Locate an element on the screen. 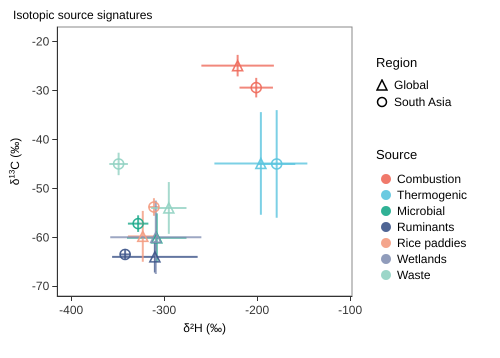 This screenshot has width=500, height=358. y-tick-label: -70 is located at coordinates (41, 286).